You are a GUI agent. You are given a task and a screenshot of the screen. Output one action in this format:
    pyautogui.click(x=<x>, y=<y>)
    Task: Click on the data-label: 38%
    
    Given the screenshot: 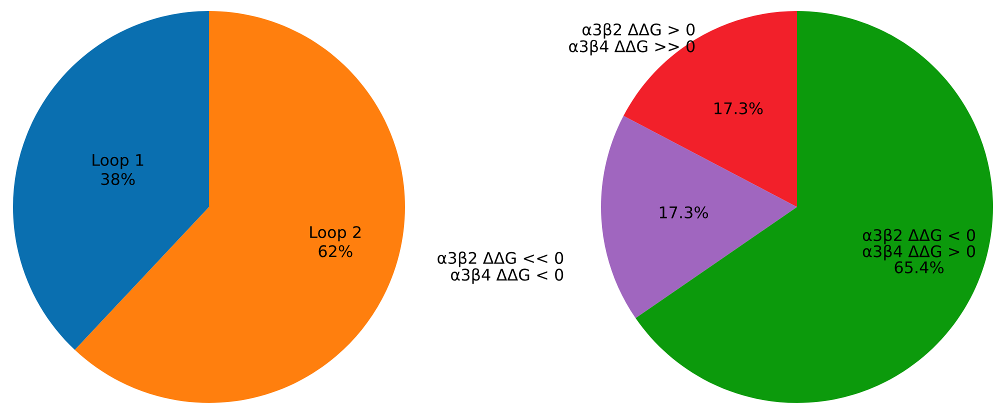 What is the action you would take?
    pyautogui.click(x=118, y=179)
    